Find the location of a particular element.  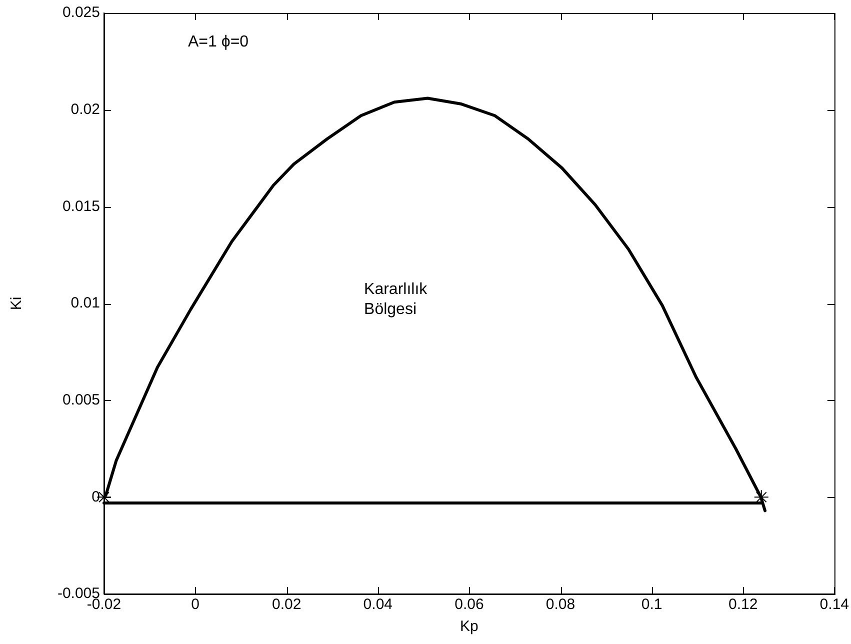

y-tick-label: 0.02 is located at coordinates (85, 109).